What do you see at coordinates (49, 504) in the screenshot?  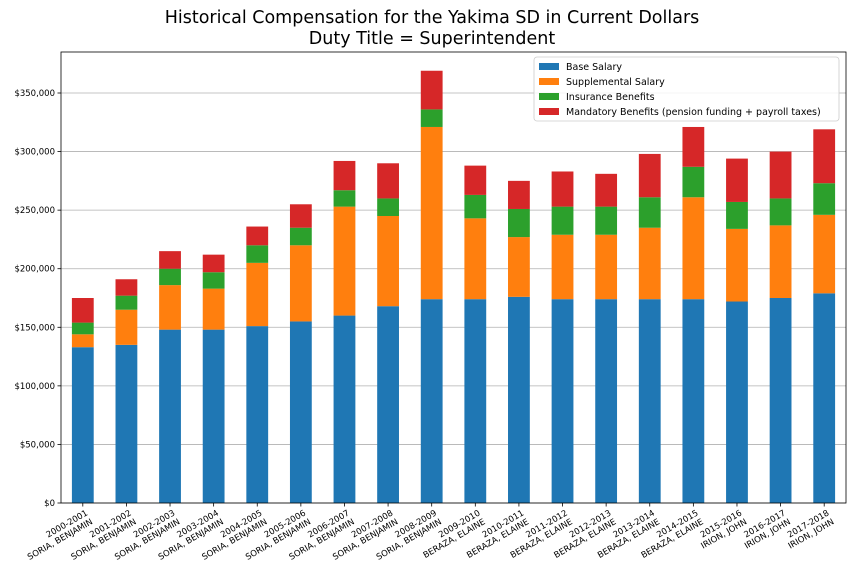 I see `y-tick-label: $0` at bounding box center [49, 504].